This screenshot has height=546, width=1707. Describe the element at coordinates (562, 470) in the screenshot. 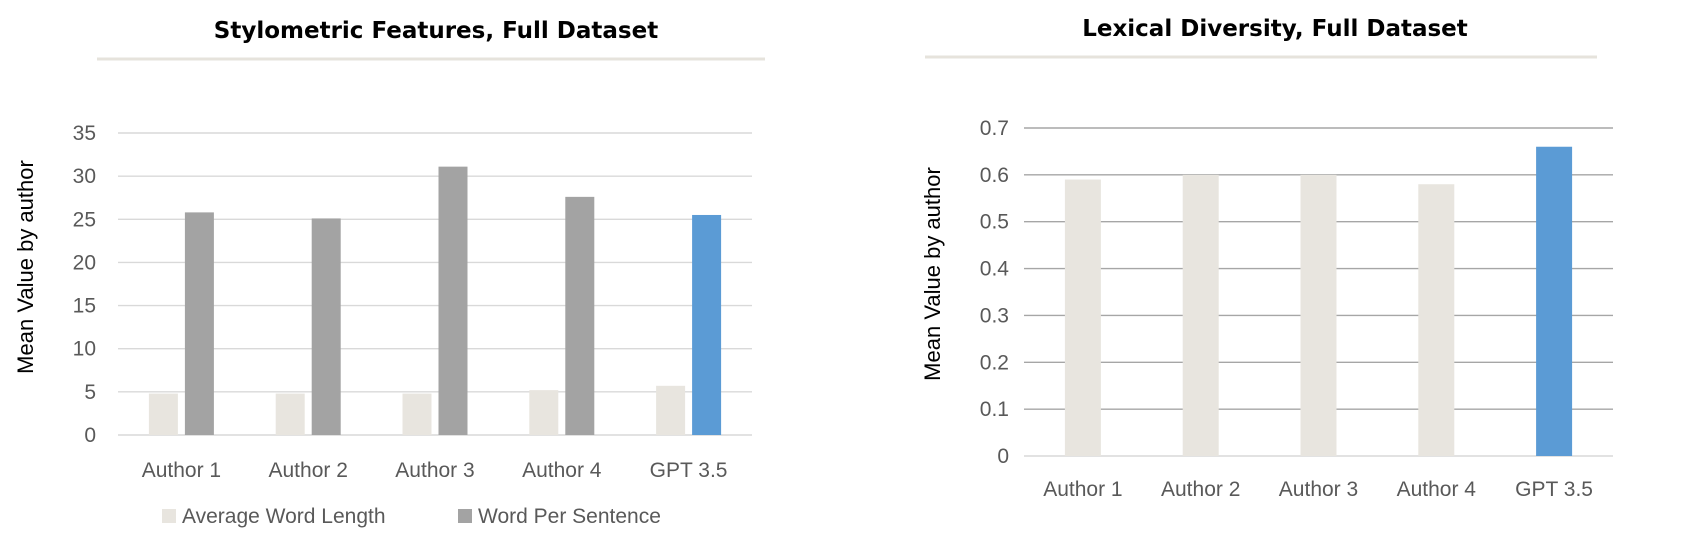

I see `chart1-x-tick-author-4: Author 4` at that location.